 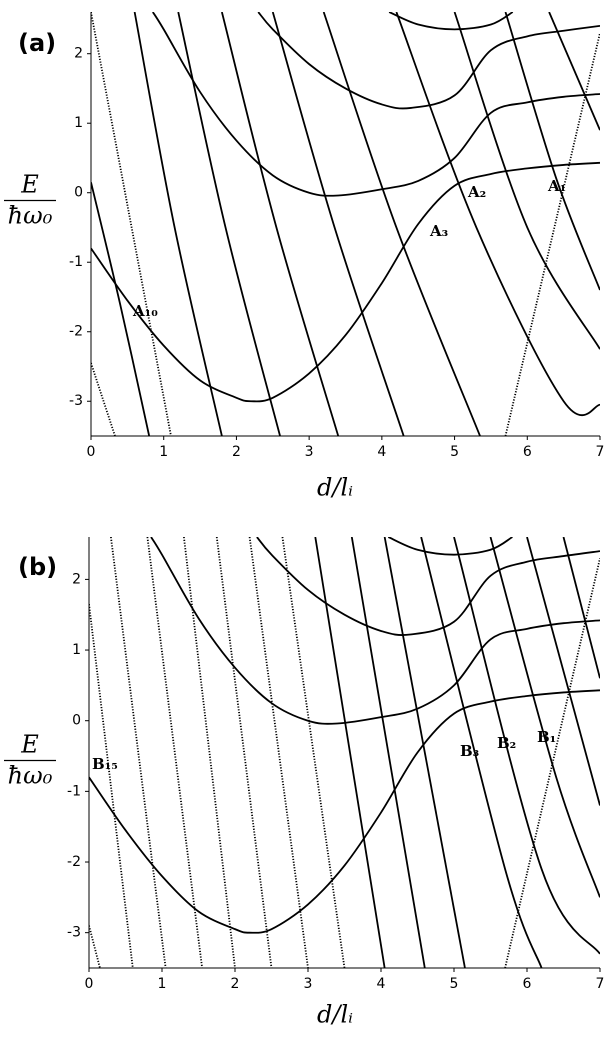 I want to click on panel-label: (a), so click(x=37, y=43).